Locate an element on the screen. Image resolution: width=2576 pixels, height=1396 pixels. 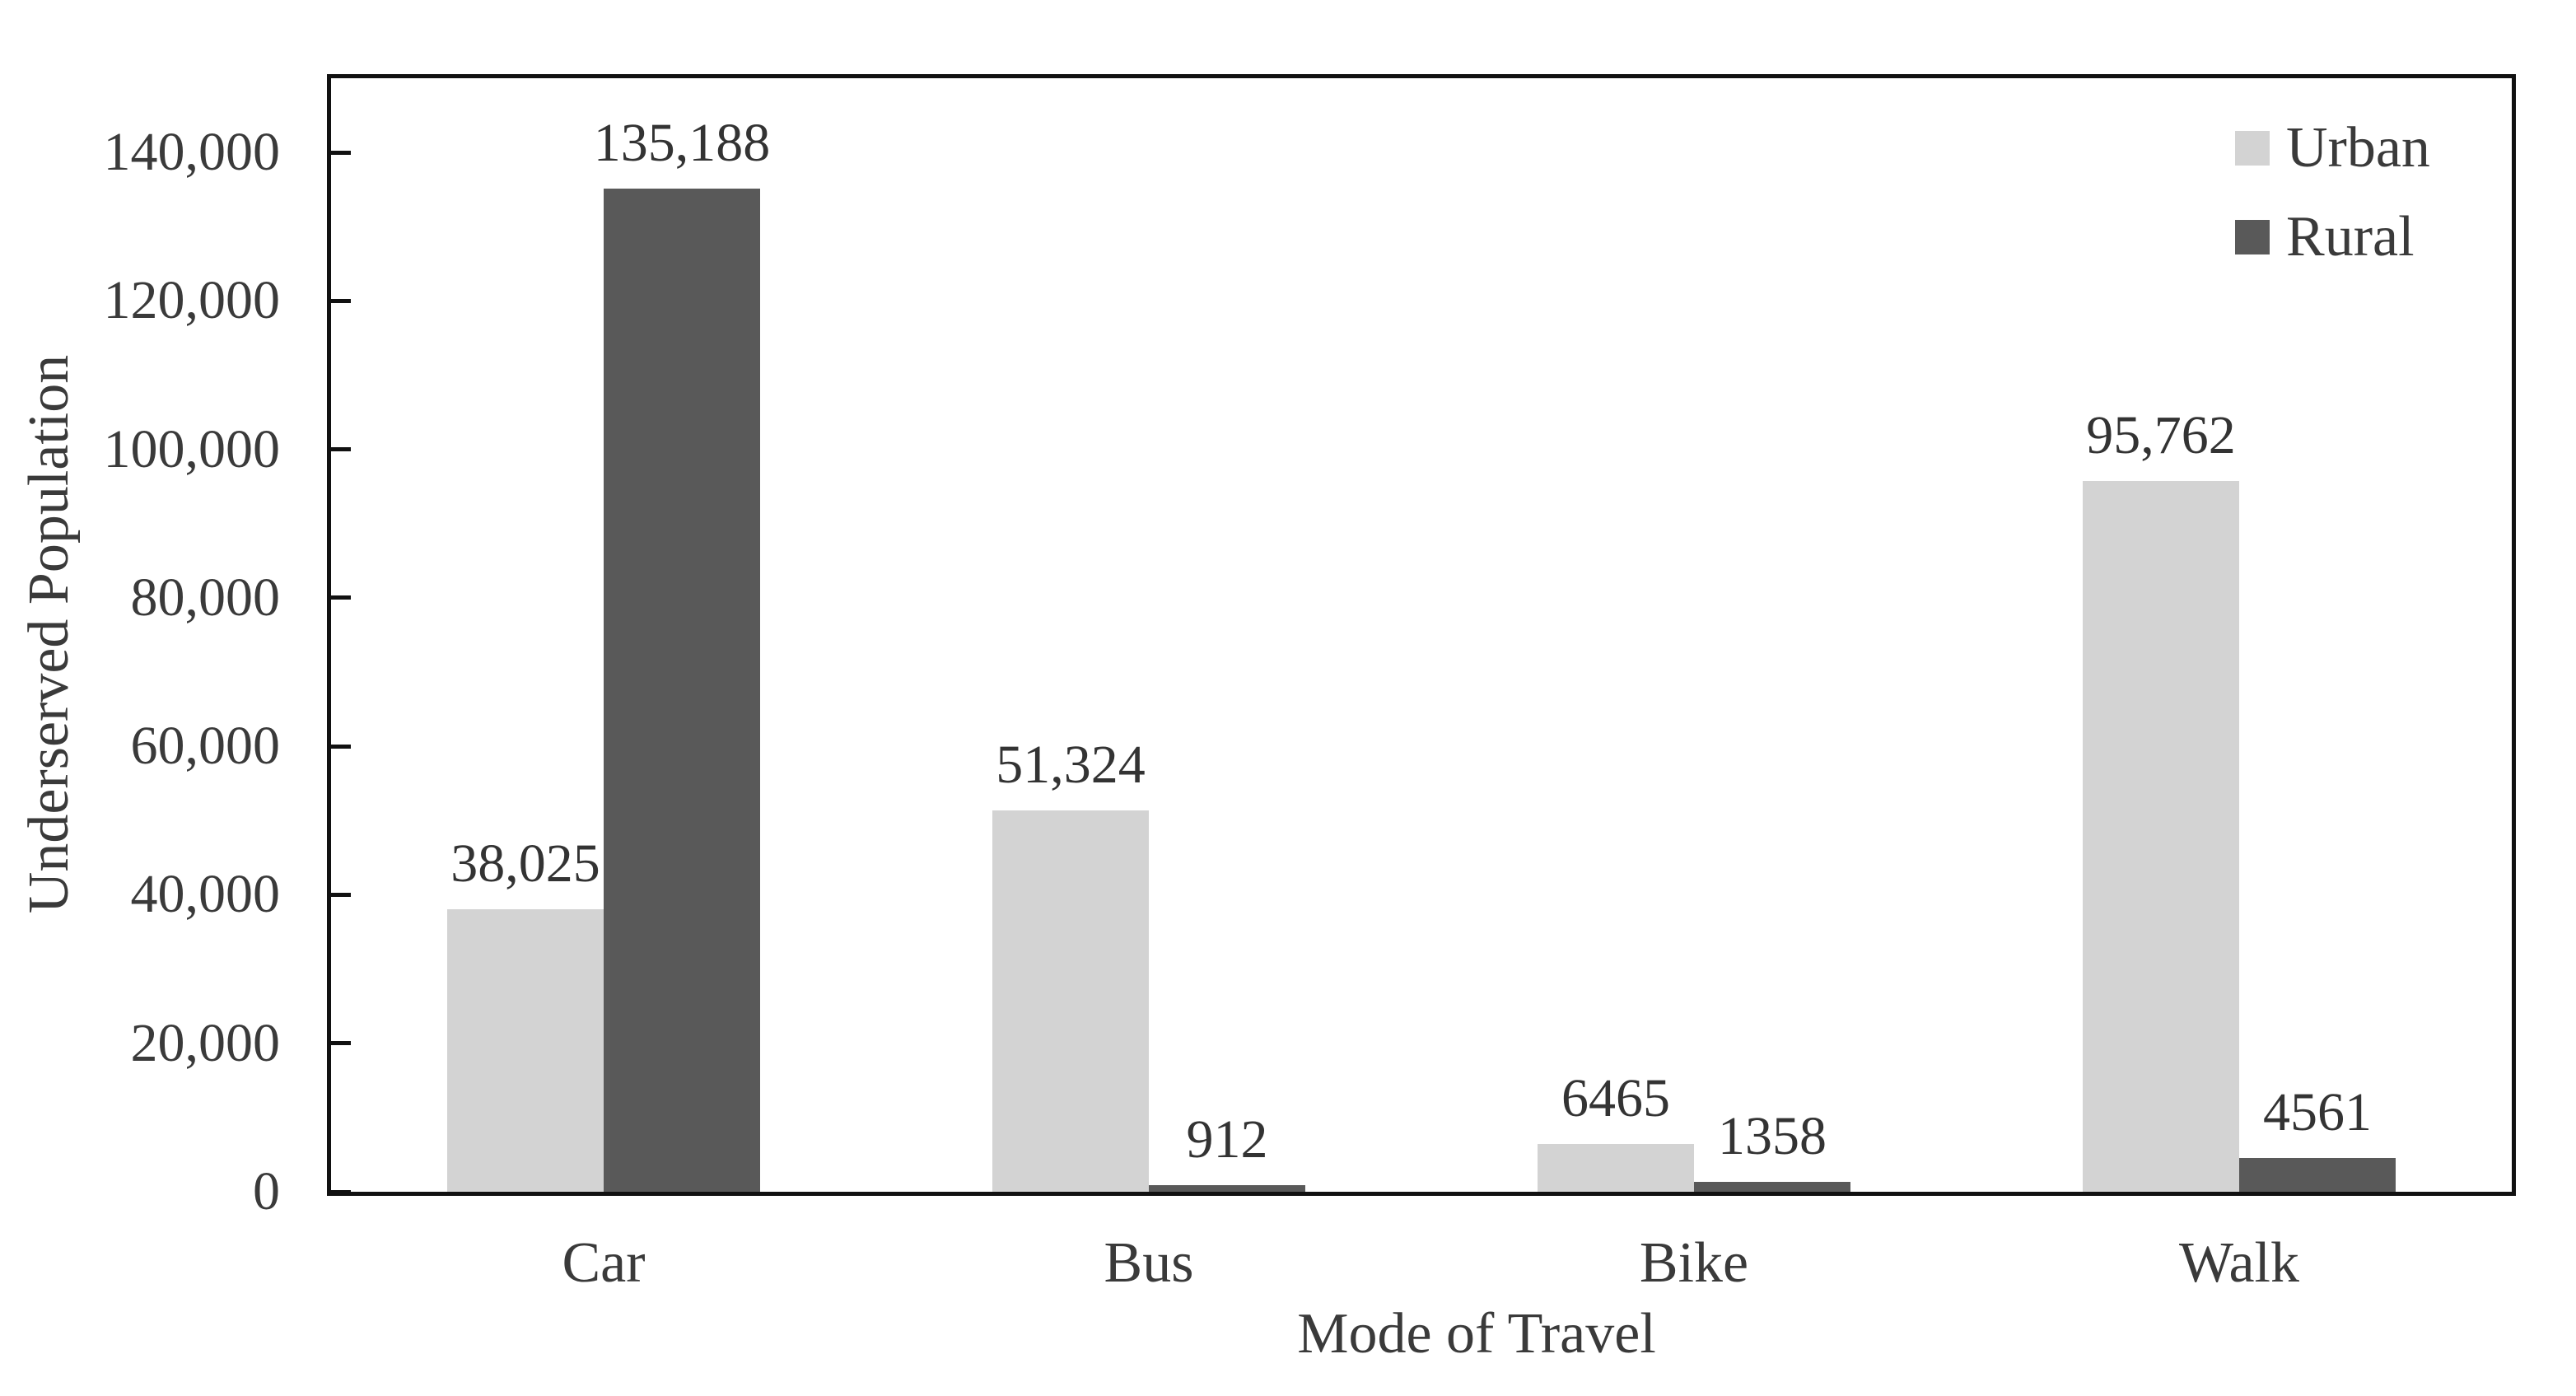
y-tick-mark-40,000 is located at coordinates (341, 895).